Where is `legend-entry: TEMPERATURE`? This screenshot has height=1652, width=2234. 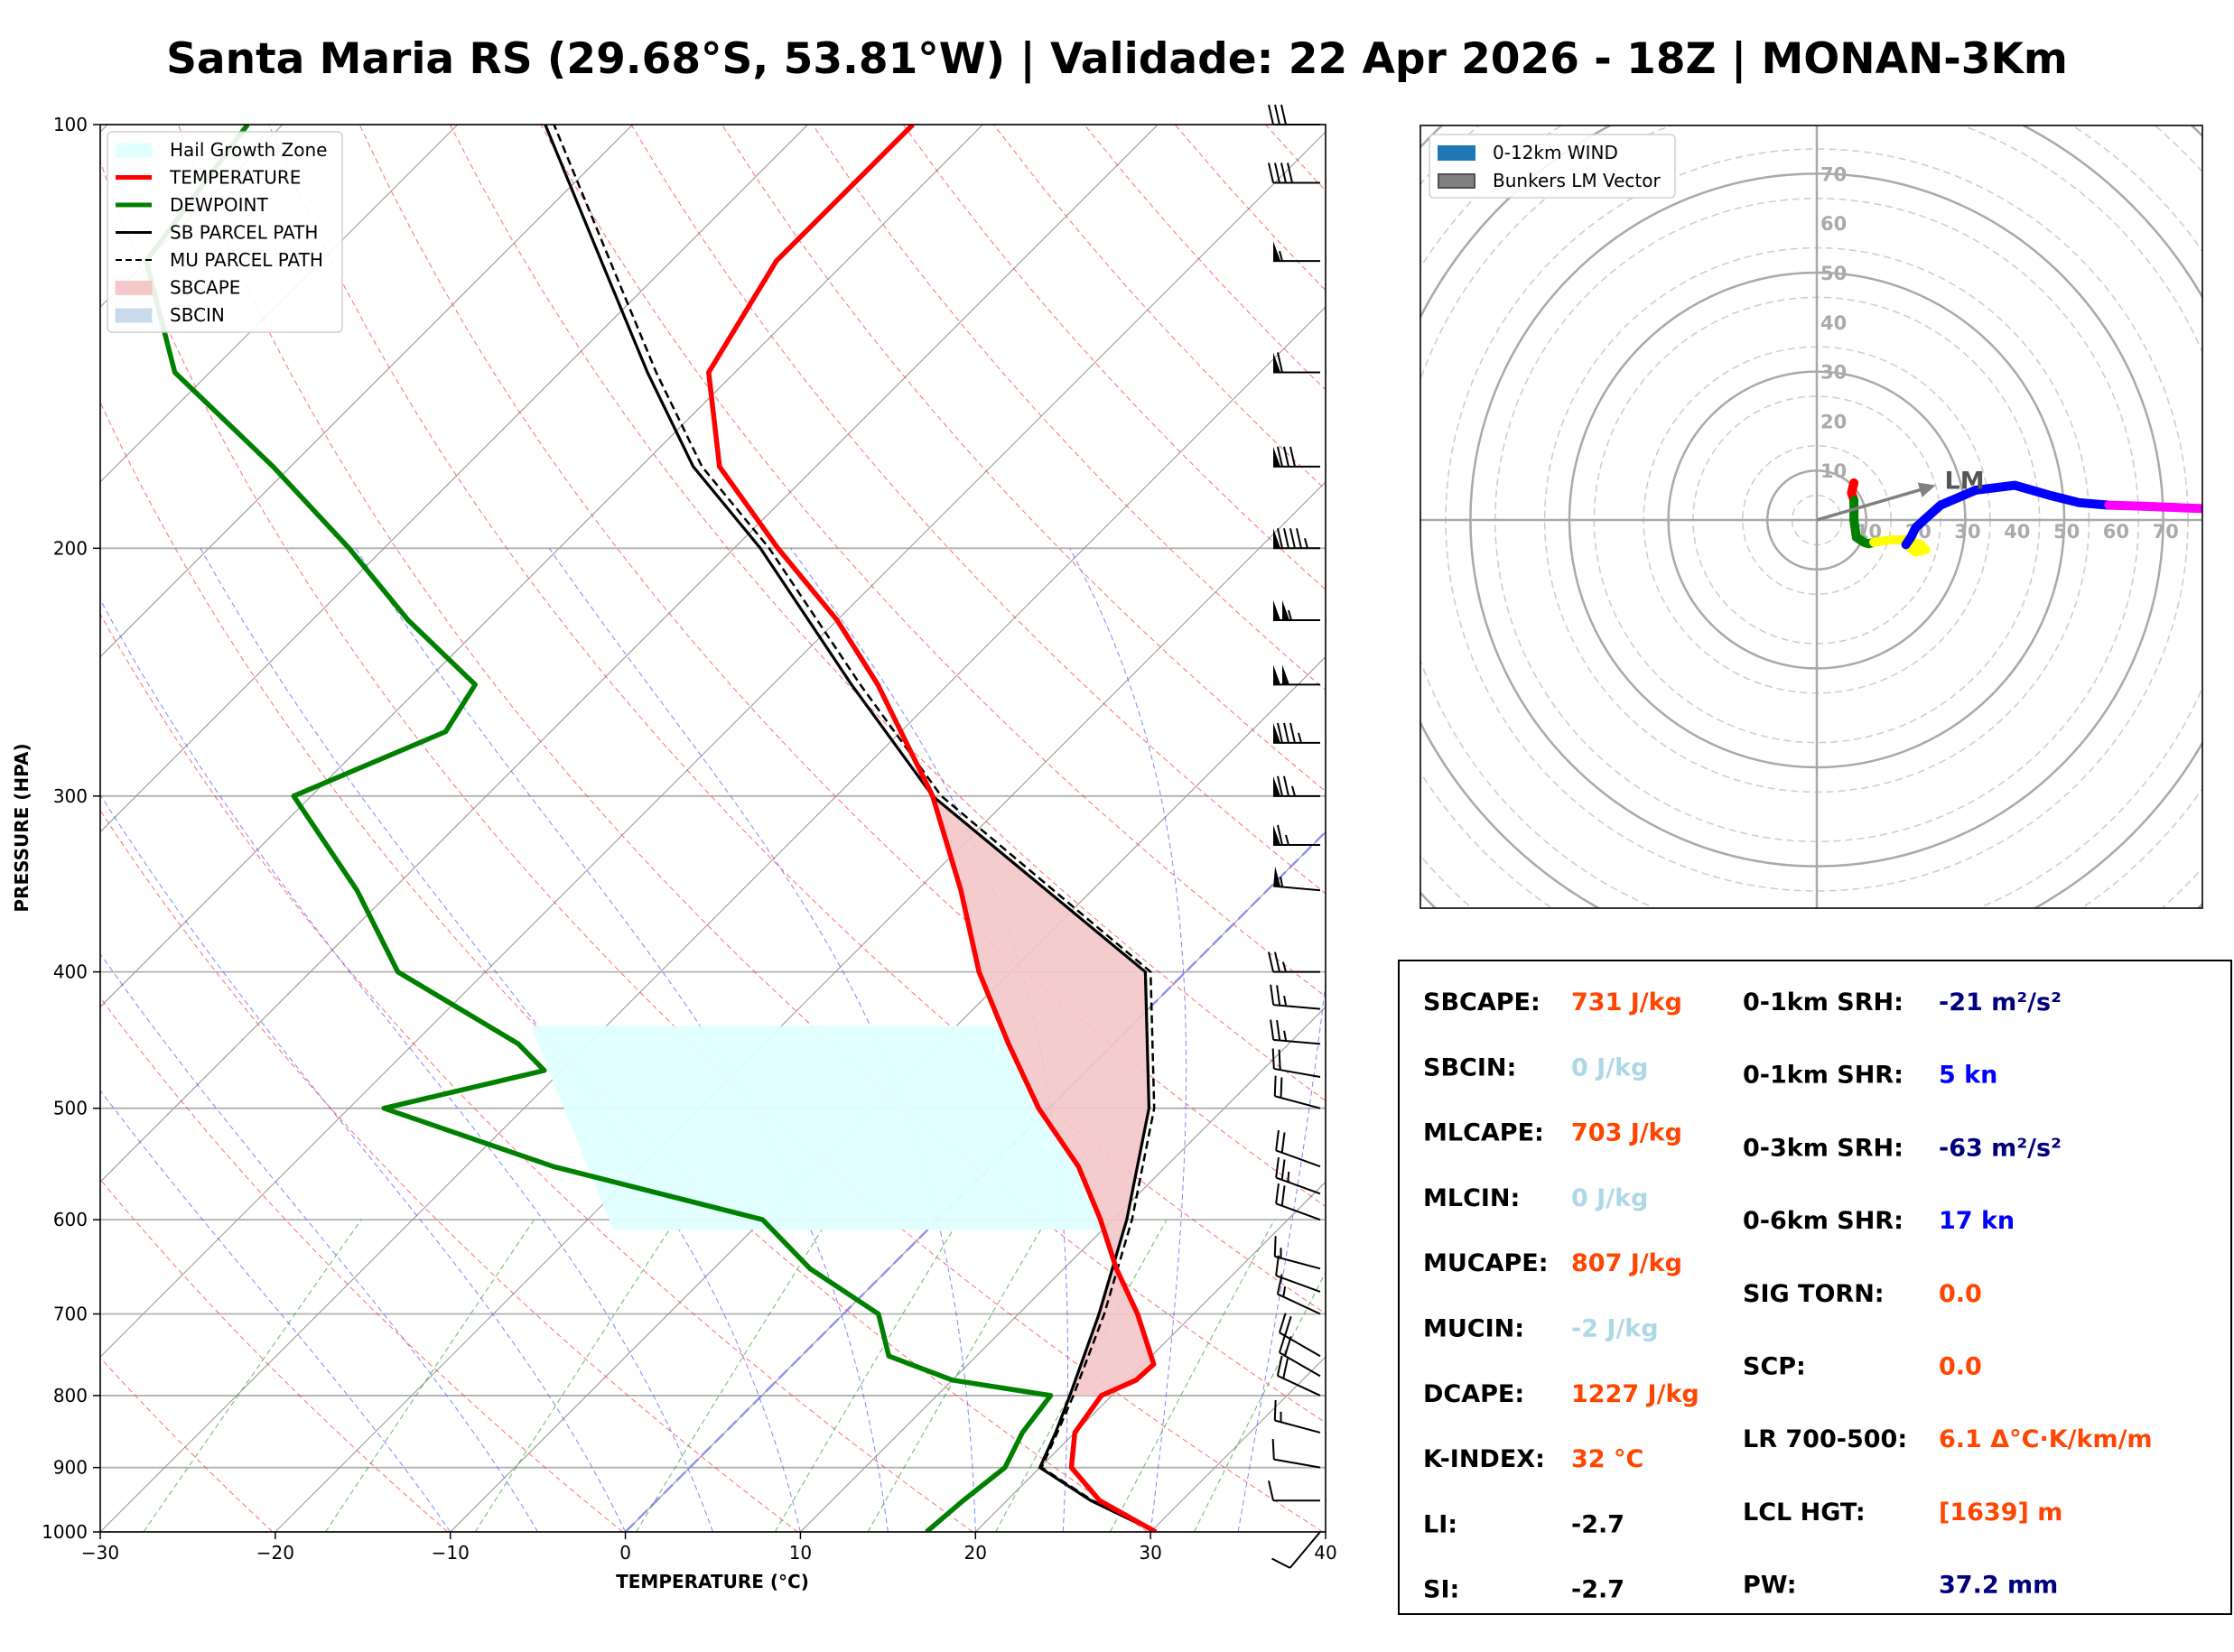
legend-entry: TEMPERATURE is located at coordinates (208, 178).